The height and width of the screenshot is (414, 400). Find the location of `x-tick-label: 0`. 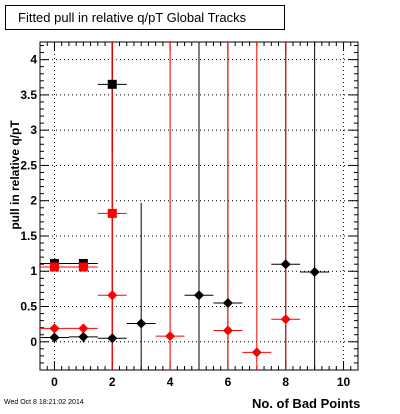

x-tick-label: 0 is located at coordinates (54, 382).